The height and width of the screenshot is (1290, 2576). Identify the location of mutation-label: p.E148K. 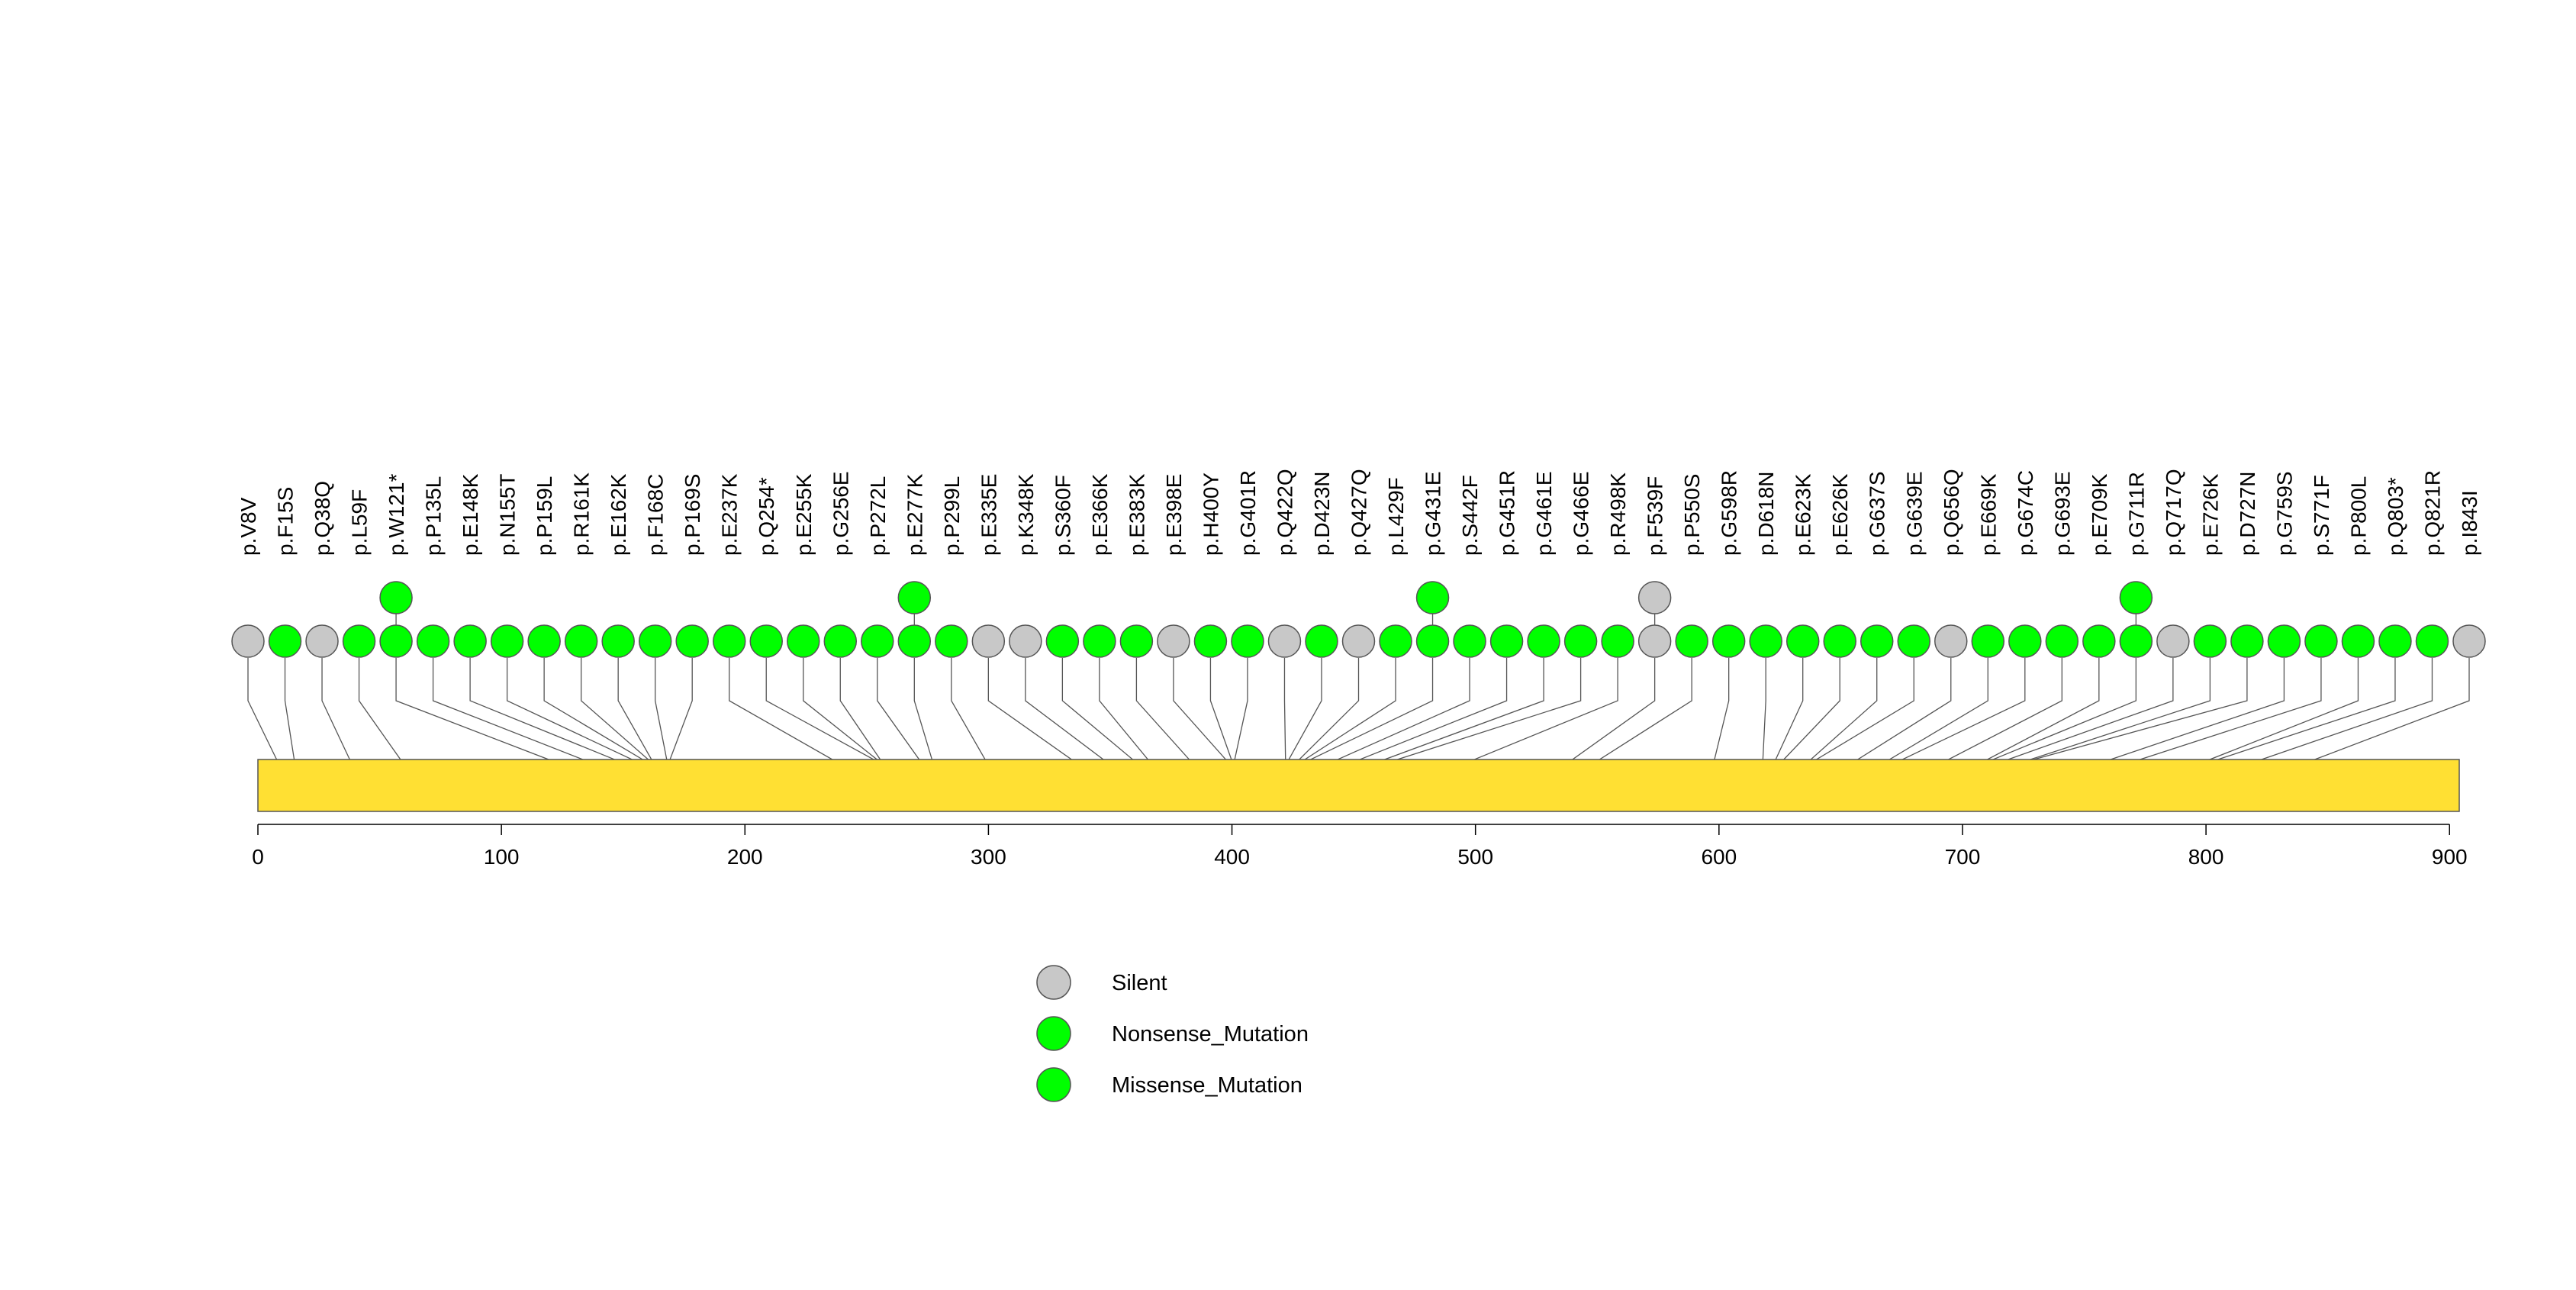
(470, 515).